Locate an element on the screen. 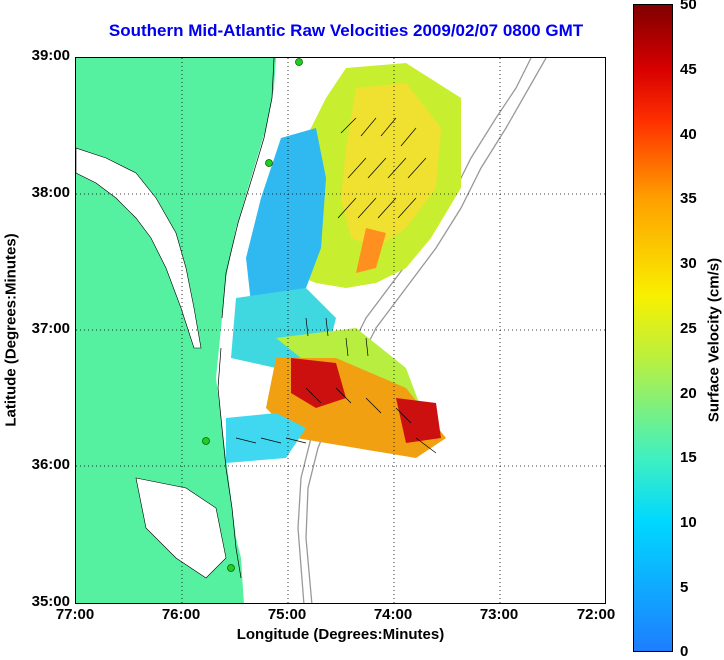 This screenshot has width=724, height=660. colorbar-tick: 20 is located at coordinates (688, 393).